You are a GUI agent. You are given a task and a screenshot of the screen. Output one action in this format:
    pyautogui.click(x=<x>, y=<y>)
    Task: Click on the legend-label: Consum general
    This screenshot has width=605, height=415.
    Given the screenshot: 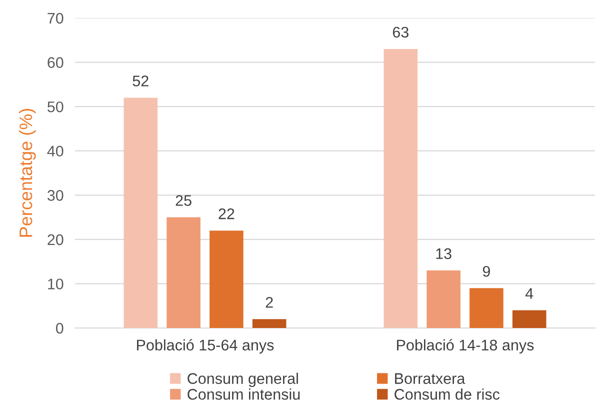 What is the action you would take?
    pyautogui.click(x=243, y=379)
    